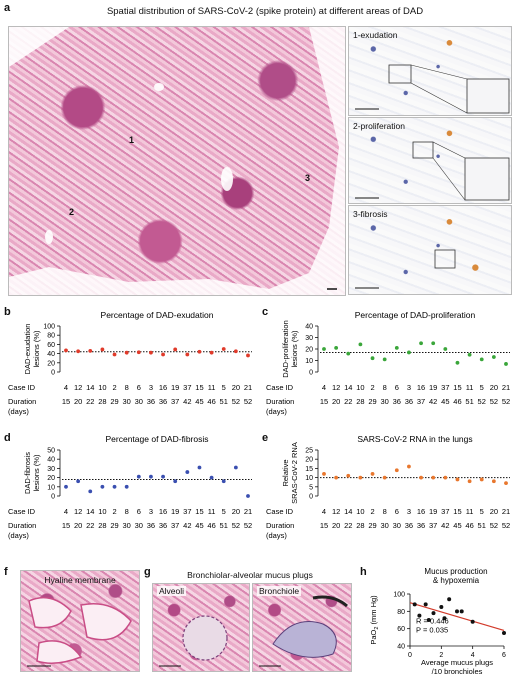 The image size is (516, 681). Describe the element at coordinates (22, 401) in the screenshot. I see `duration-row-label: Duration` at that location.